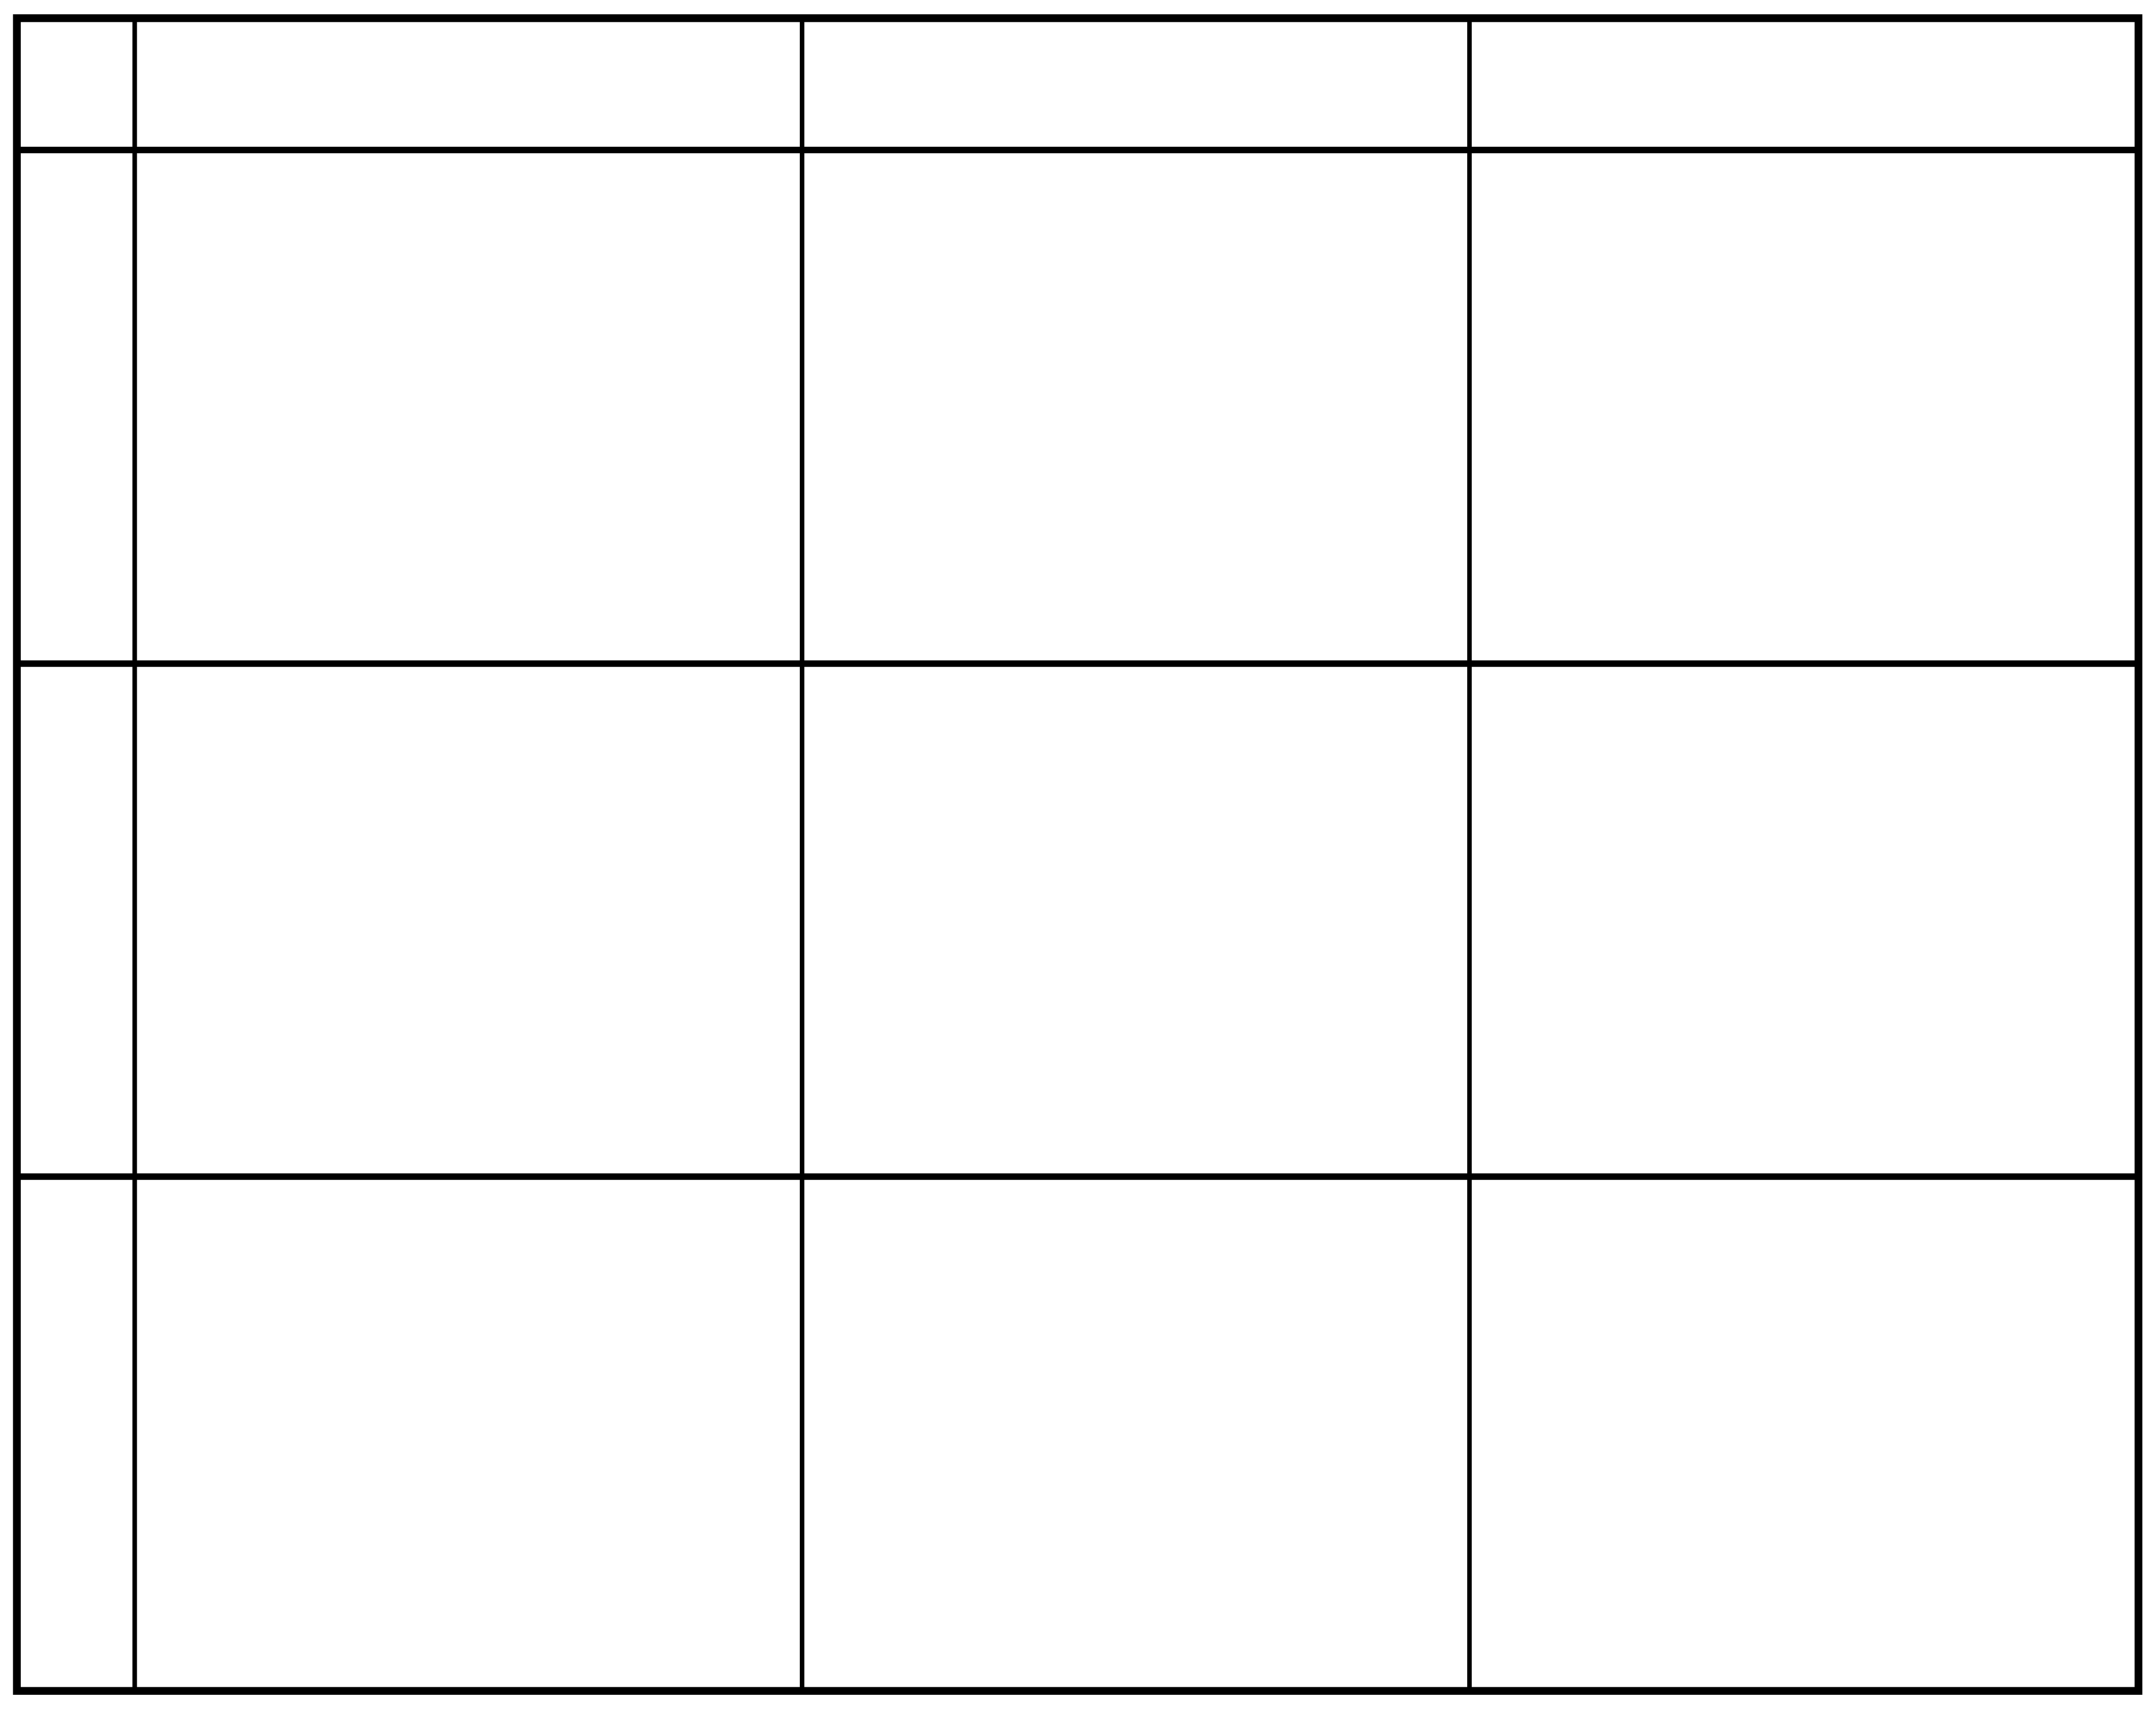  Describe the element at coordinates (76, 920) in the screenshot. I see `row-header-wb` at that location.